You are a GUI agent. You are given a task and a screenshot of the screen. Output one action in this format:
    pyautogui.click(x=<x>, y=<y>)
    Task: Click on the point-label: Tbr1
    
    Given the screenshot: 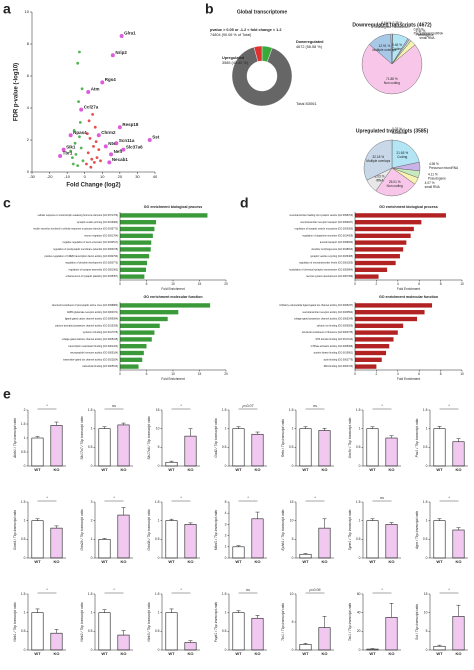 What is the action you would take?
    pyautogui.click(x=68, y=153)
    